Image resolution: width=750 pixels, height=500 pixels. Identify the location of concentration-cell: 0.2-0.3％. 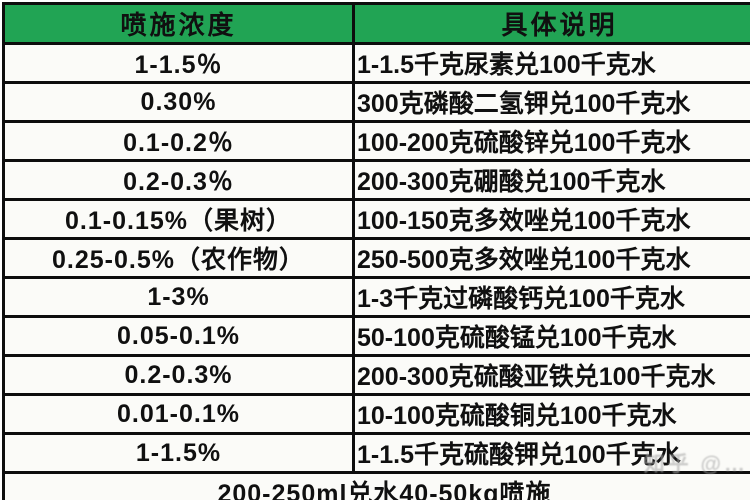
(178, 180).